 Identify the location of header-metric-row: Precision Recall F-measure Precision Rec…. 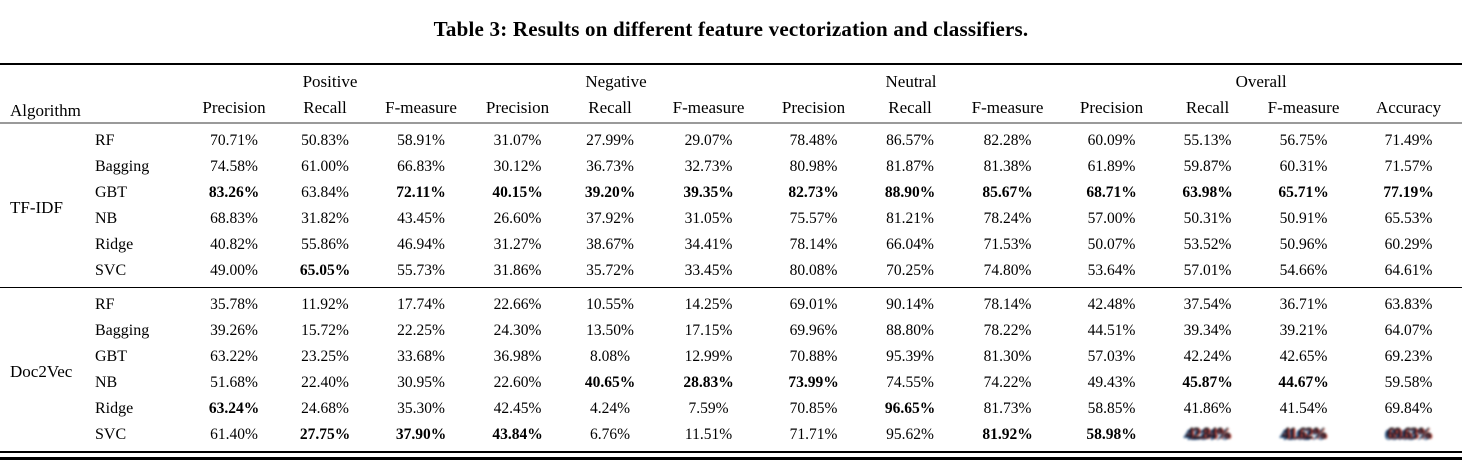
(731, 108).